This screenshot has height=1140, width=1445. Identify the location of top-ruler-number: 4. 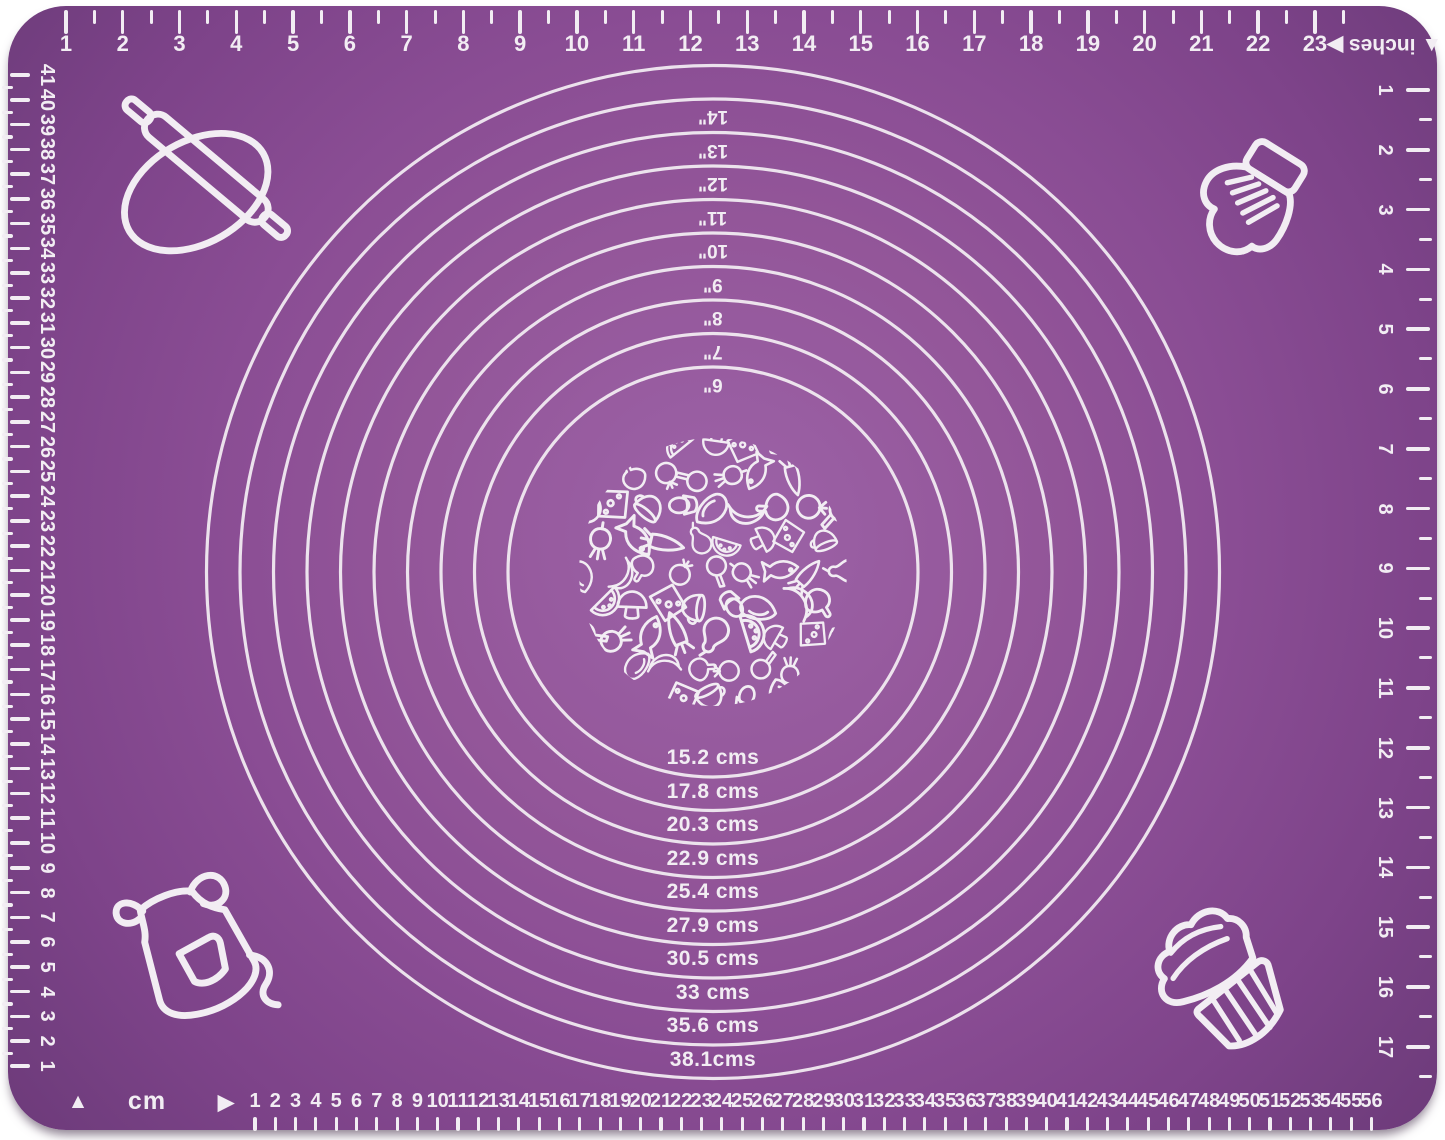
(236, 43).